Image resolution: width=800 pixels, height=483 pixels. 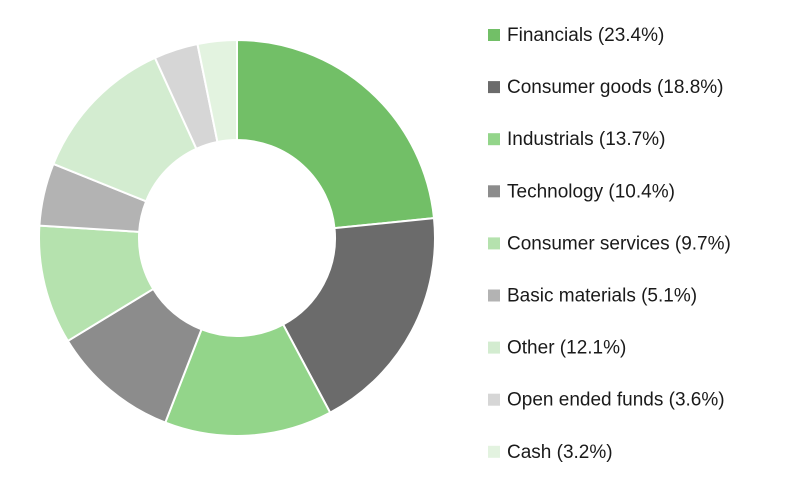 I want to click on legend-label: Other (12.1%), so click(x=566, y=348).